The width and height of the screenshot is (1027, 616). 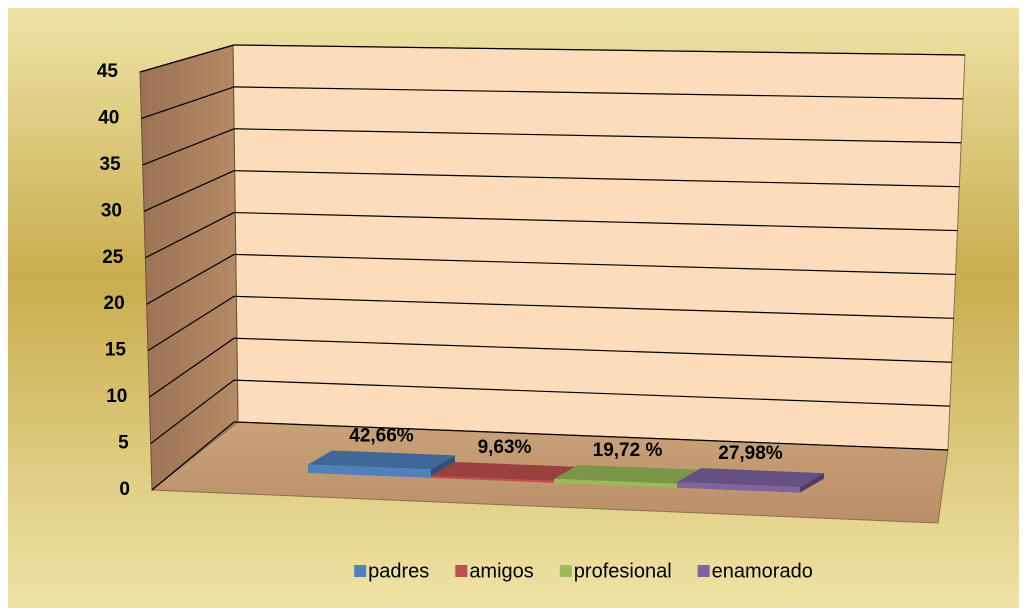 I want to click on legend-label: amigos, so click(x=501, y=571).